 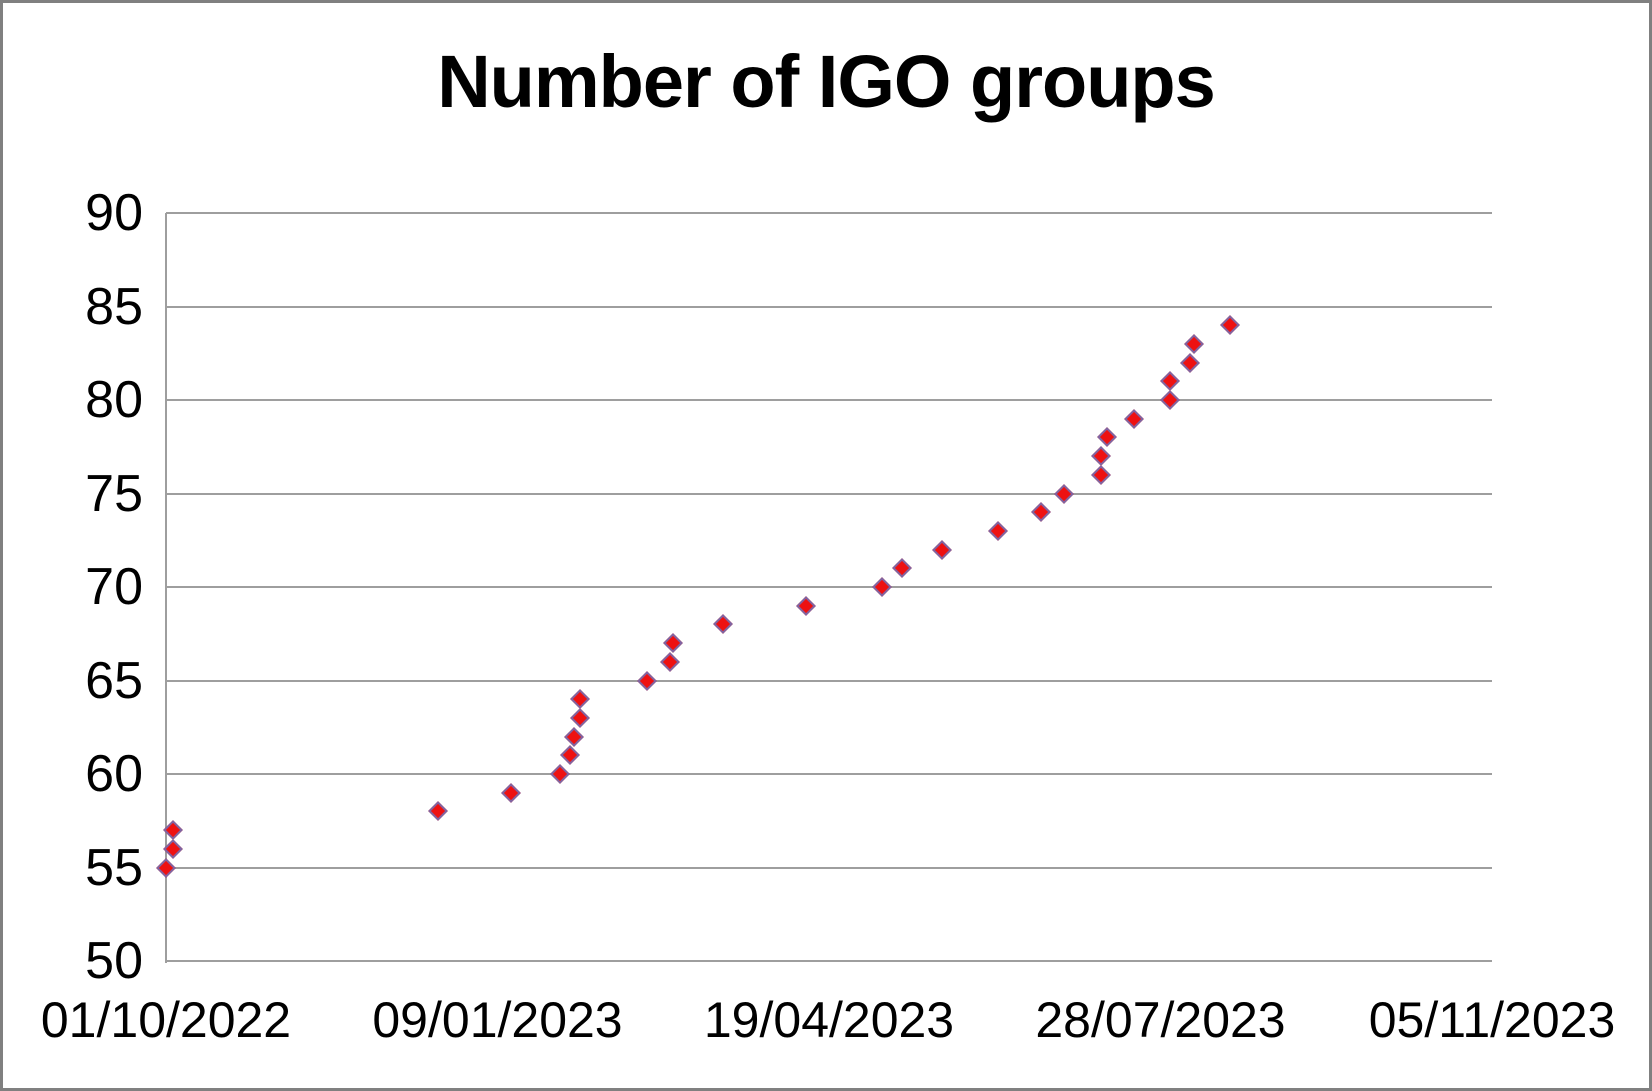 What do you see at coordinates (114, 400) in the screenshot?
I see `y-tick-label: 80` at bounding box center [114, 400].